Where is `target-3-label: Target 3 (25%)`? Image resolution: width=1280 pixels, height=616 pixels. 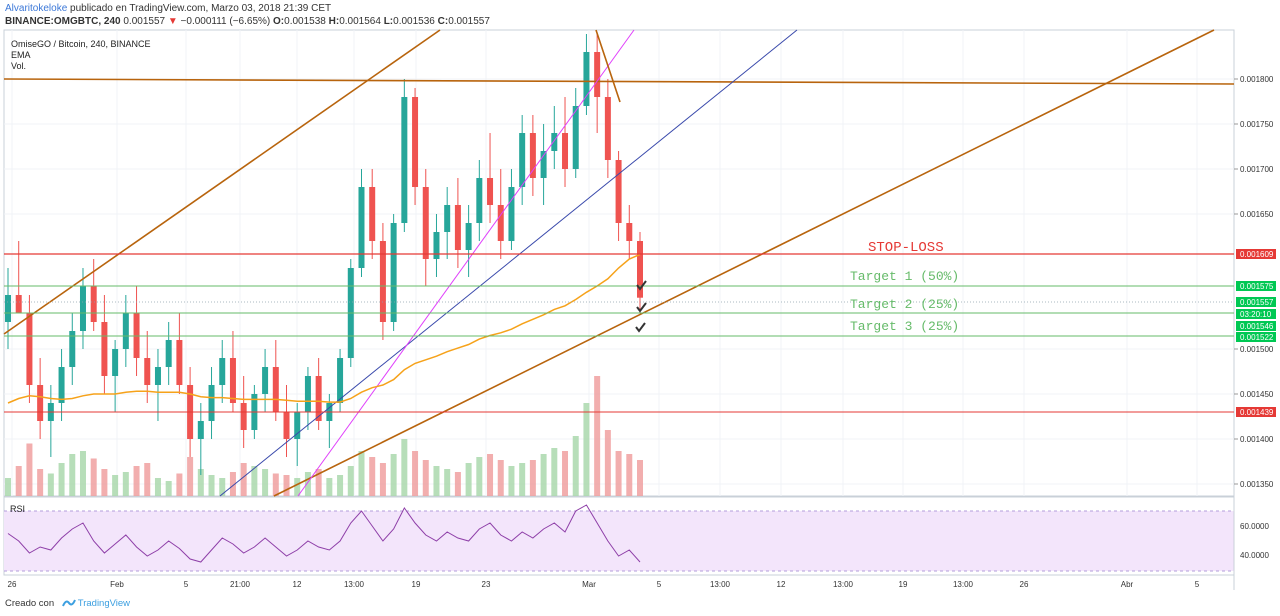 target-3-label: Target 3 (25%) is located at coordinates (904, 326).